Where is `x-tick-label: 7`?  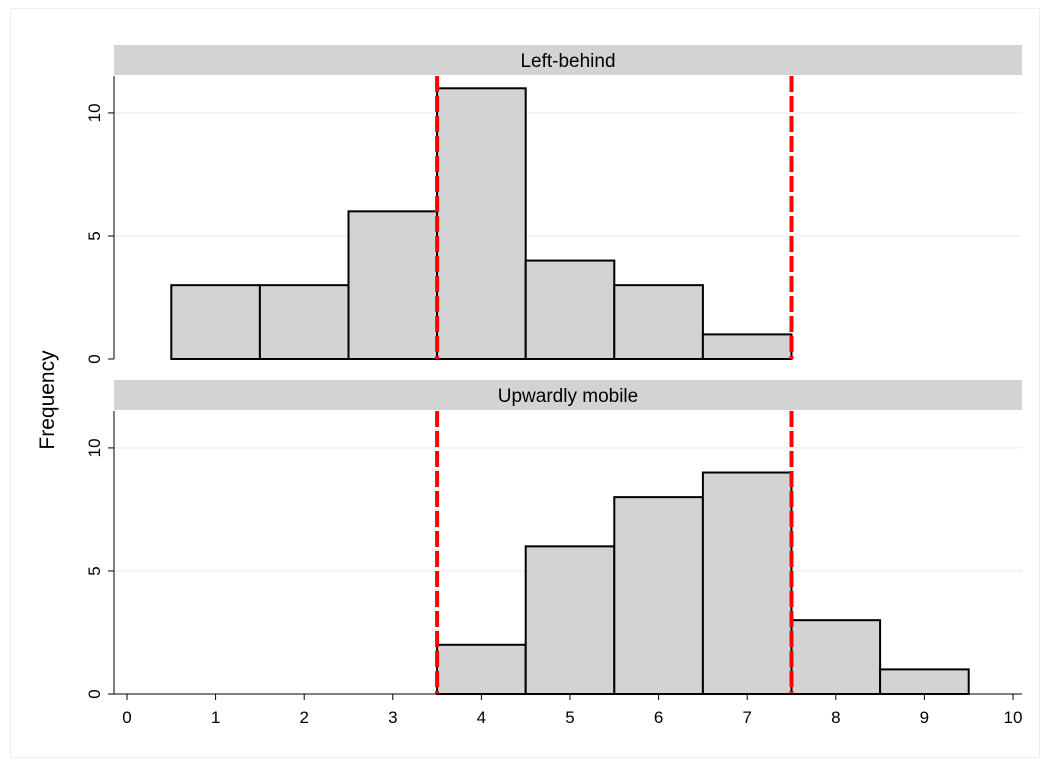
x-tick-label: 7 is located at coordinates (746, 717).